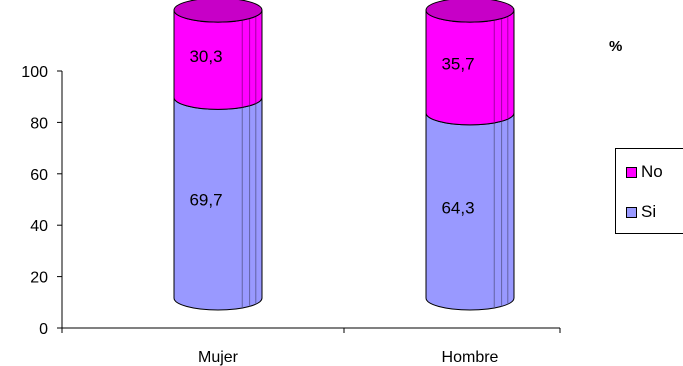 This screenshot has height=366, width=683. What do you see at coordinates (218, 11) in the screenshot?
I see `bar-top-cap-mujer` at bounding box center [218, 11].